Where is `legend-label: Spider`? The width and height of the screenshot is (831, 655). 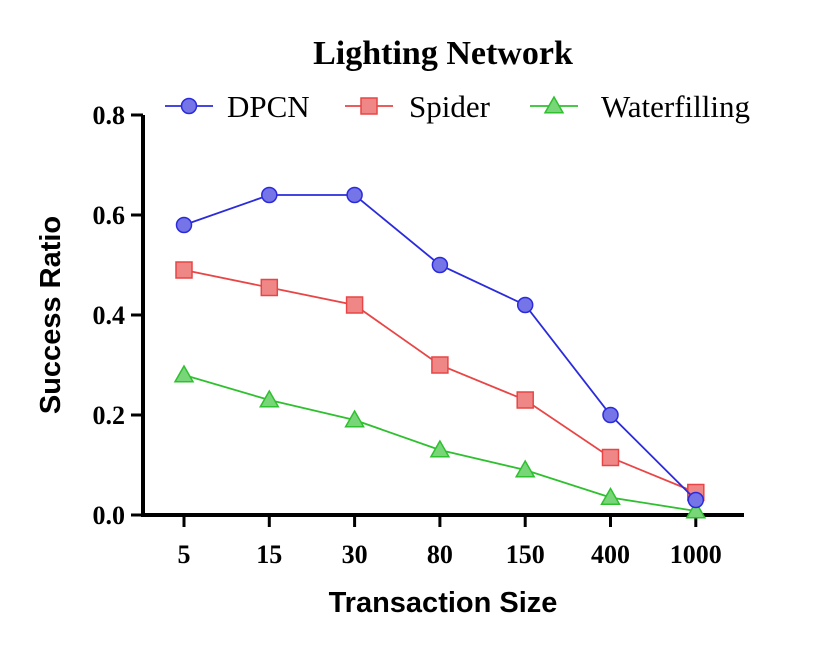 legend-label: Spider is located at coordinates (450, 106).